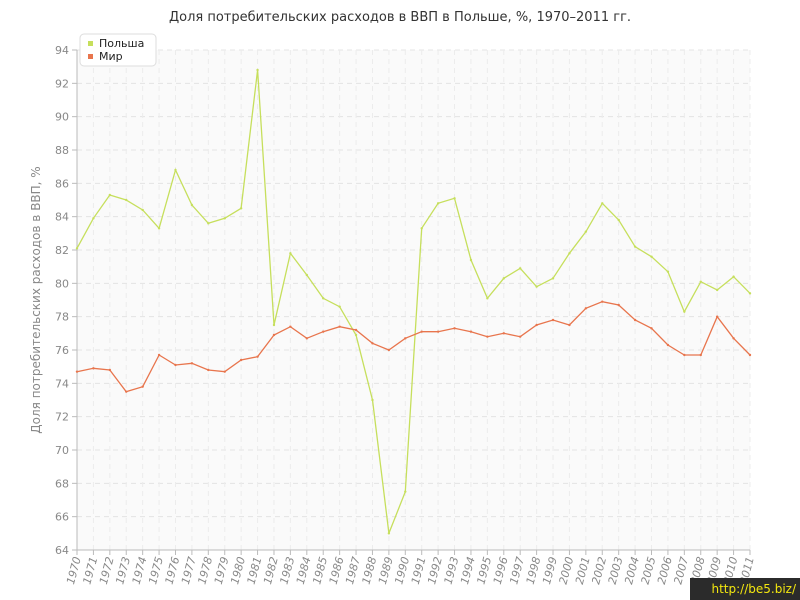  I want to click on y-tick-label: 78, so click(62, 317).